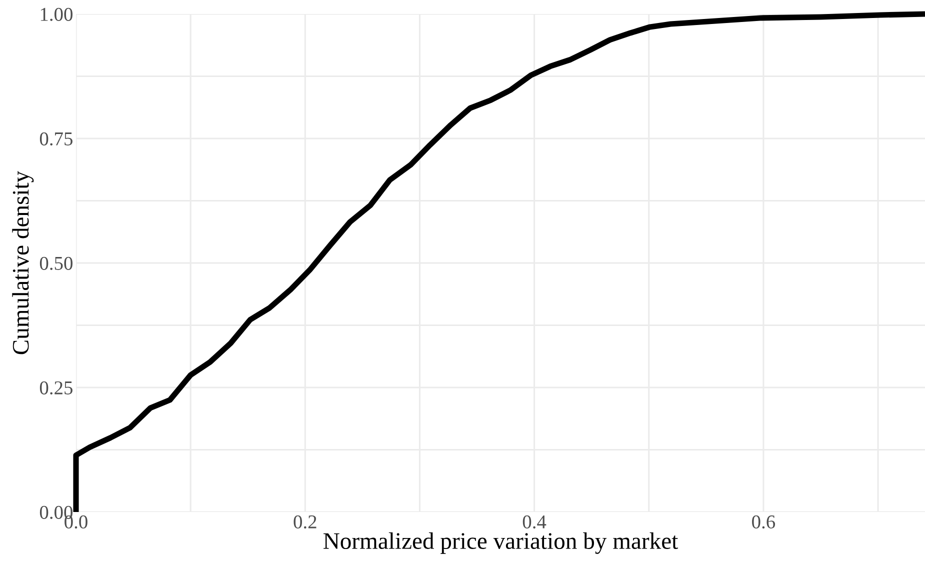 The height and width of the screenshot is (564, 925). What do you see at coordinates (305, 522) in the screenshot?
I see `x-tick-label: 0.2` at bounding box center [305, 522].